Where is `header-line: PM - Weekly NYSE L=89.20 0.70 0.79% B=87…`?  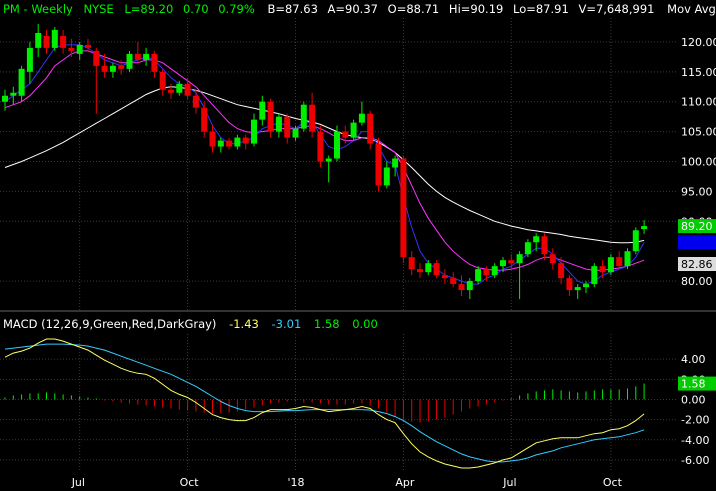 header-line: PM - Weekly NYSE L=89.20 0.70 0.79% B=87… is located at coordinates (359, 9).